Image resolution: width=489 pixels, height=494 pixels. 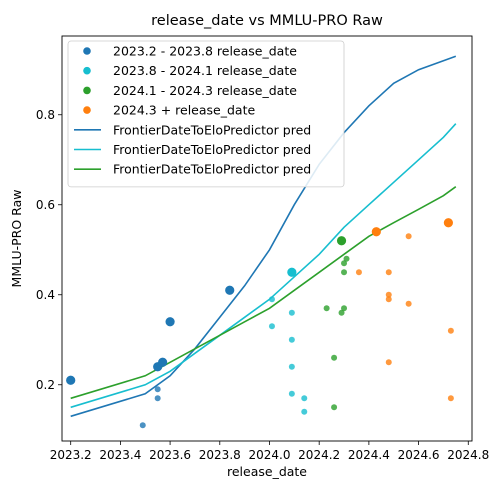 What do you see at coordinates (49, 250) in the screenshot?
I see `y-axis-ticks: 0.2 0.4 0.6 0.8` at bounding box center [49, 250].